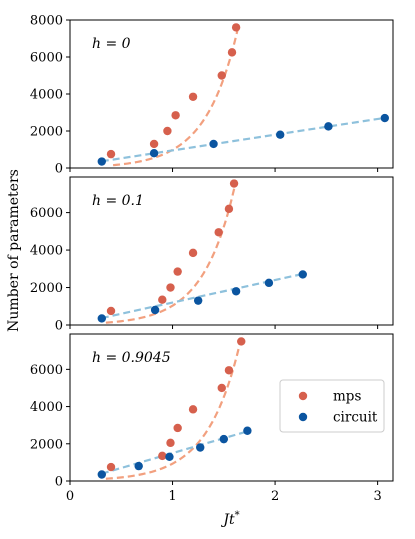  Describe the element at coordinates (355, 418) in the screenshot. I see `circuit-legend-label: circuit` at that location.